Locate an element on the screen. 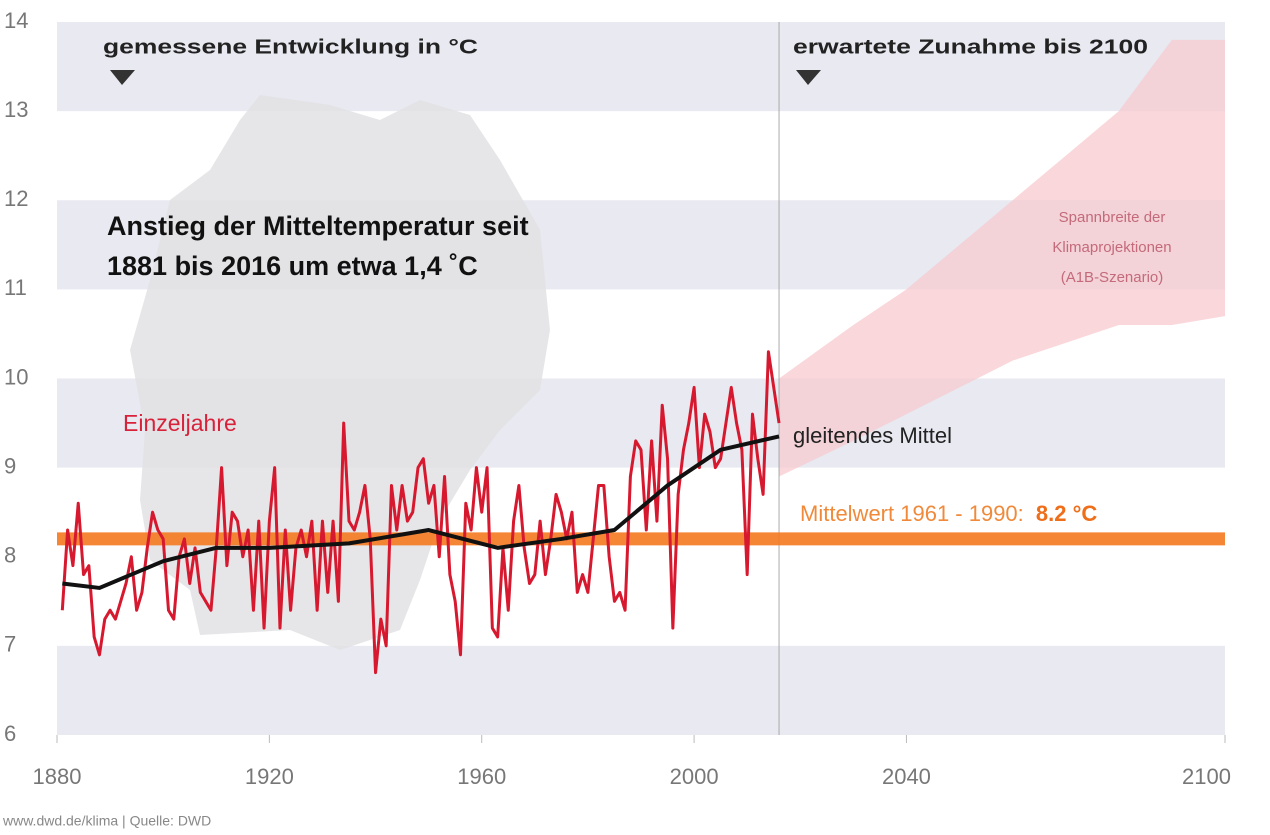 The width and height of the screenshot is (1270, 835). y-tick-label: 13 is located at coordinates (16, 109).